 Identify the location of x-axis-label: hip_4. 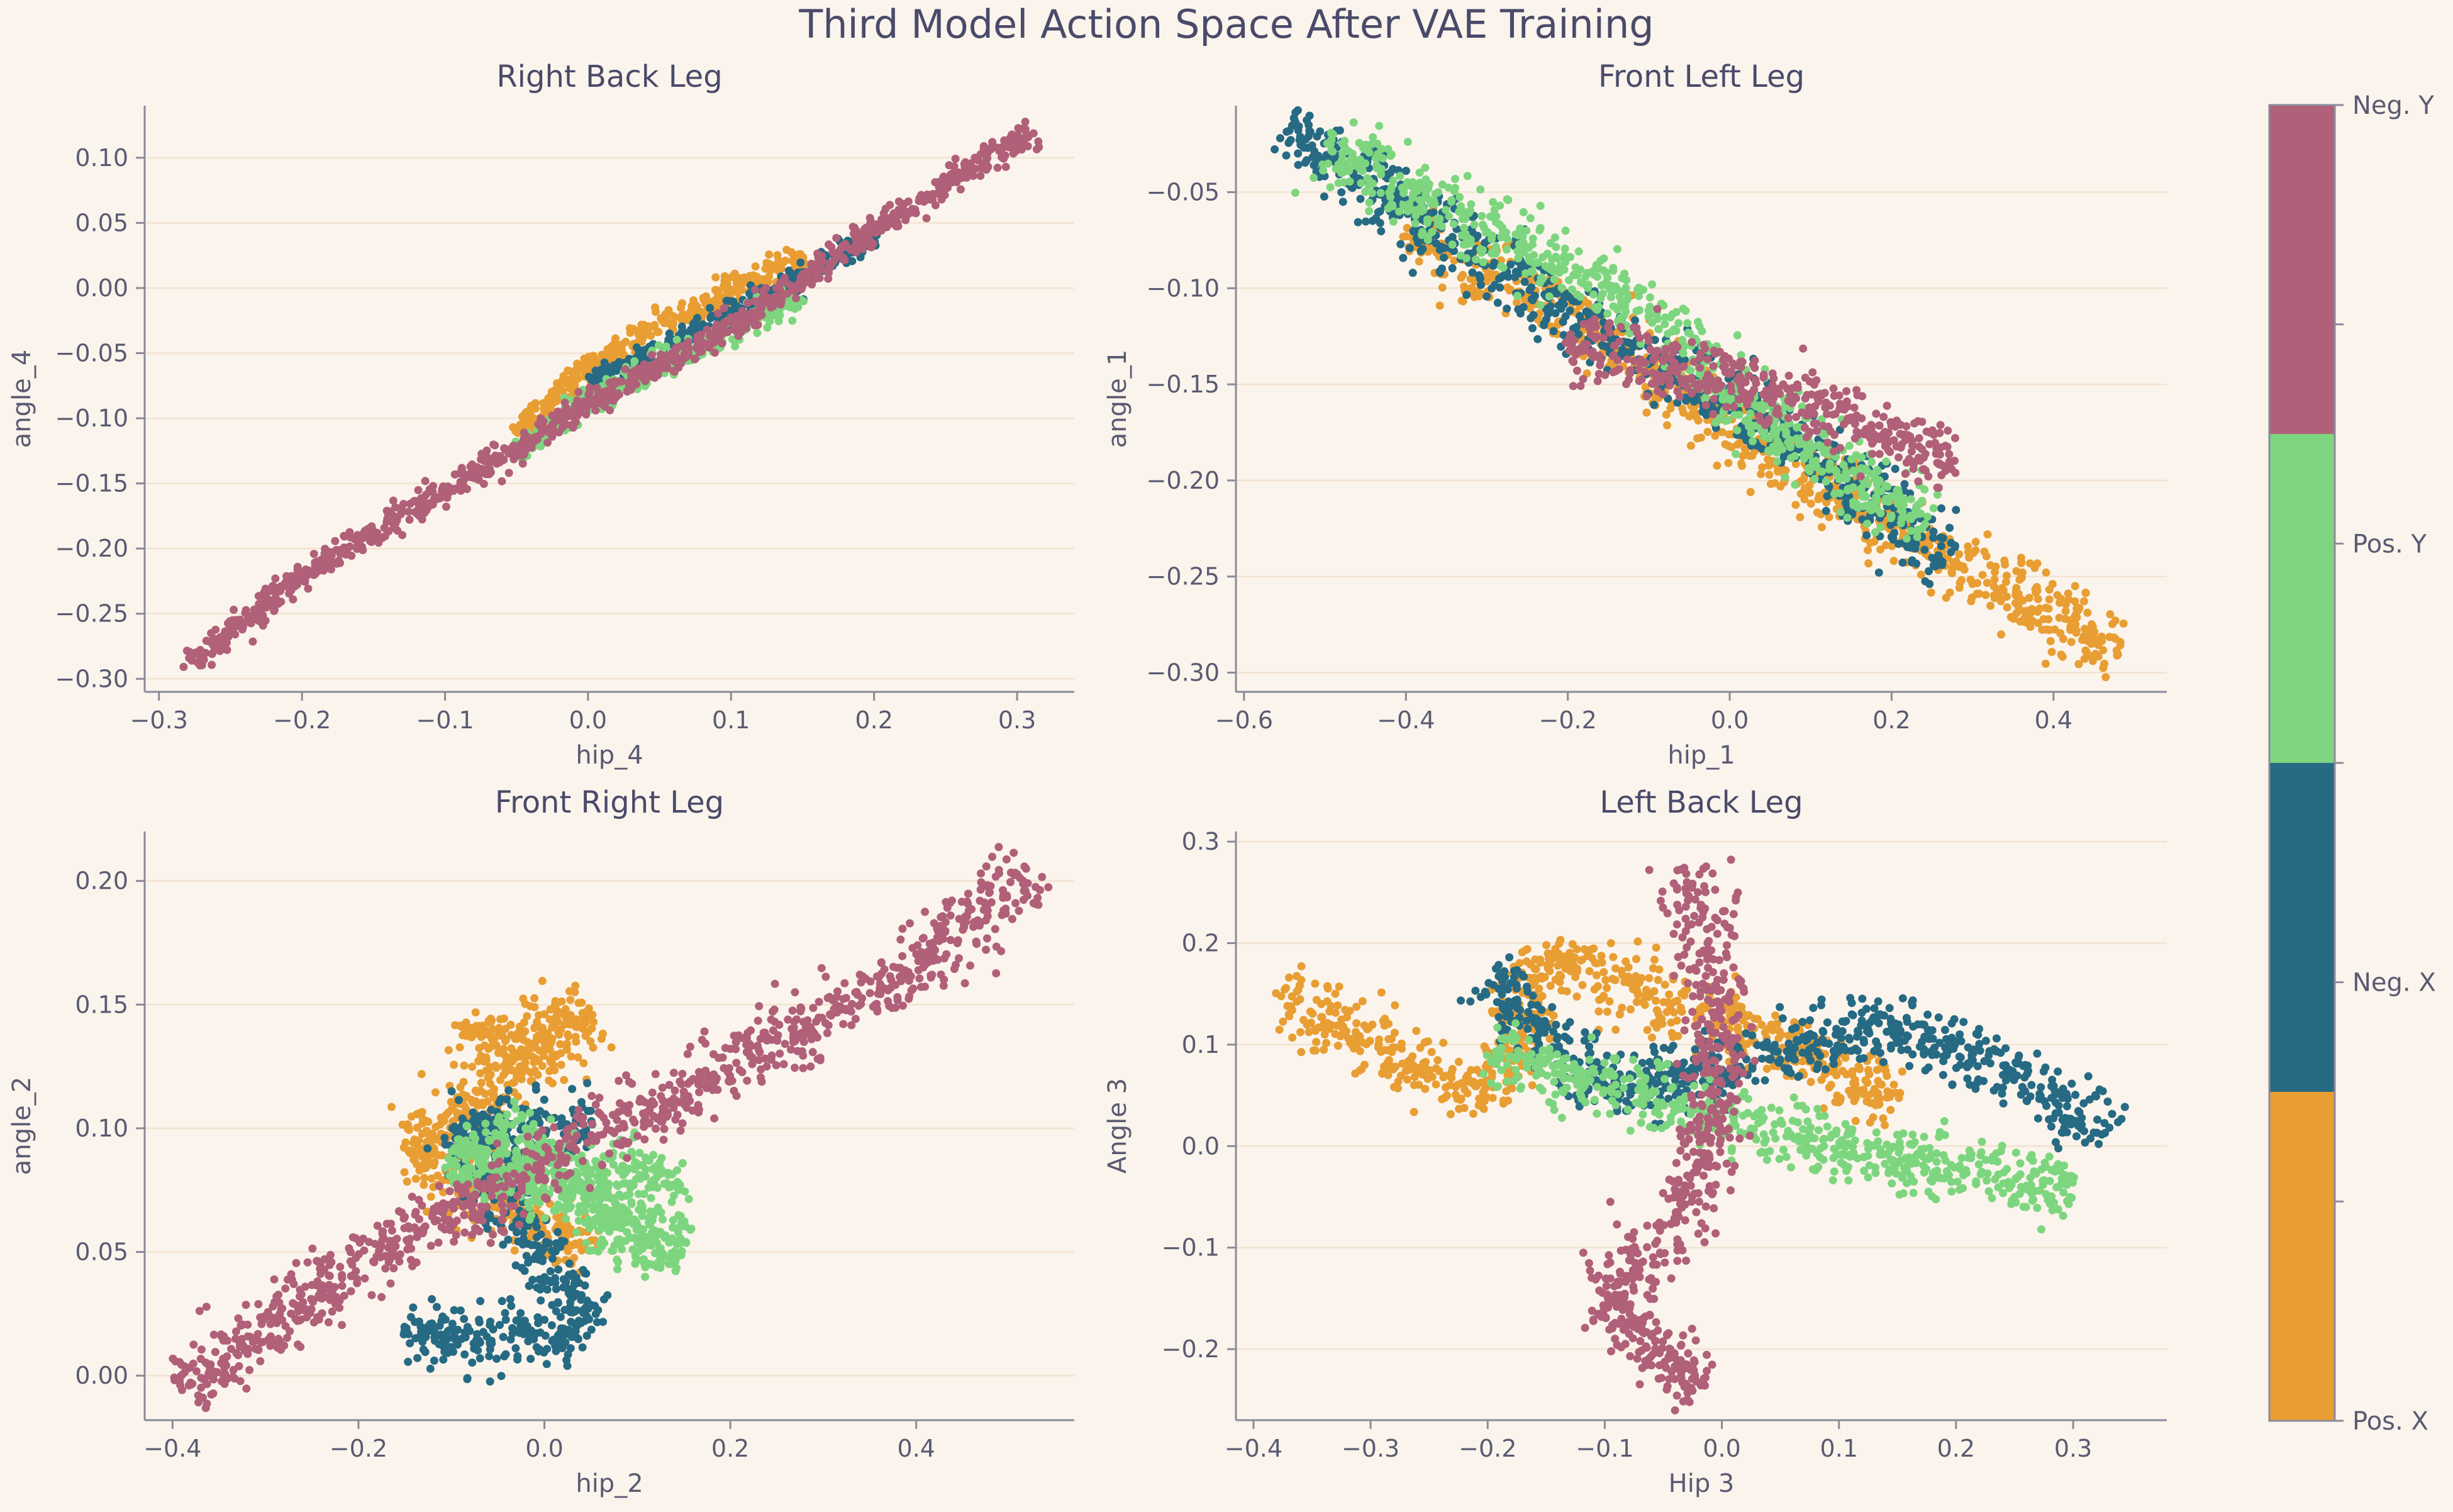
(609, 755).